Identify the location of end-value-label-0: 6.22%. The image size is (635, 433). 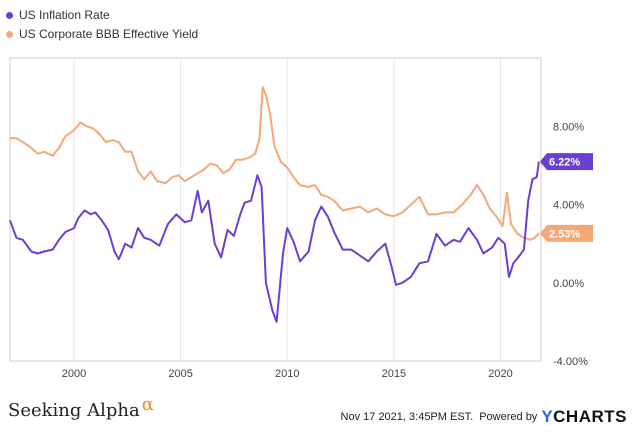
(564, 163).